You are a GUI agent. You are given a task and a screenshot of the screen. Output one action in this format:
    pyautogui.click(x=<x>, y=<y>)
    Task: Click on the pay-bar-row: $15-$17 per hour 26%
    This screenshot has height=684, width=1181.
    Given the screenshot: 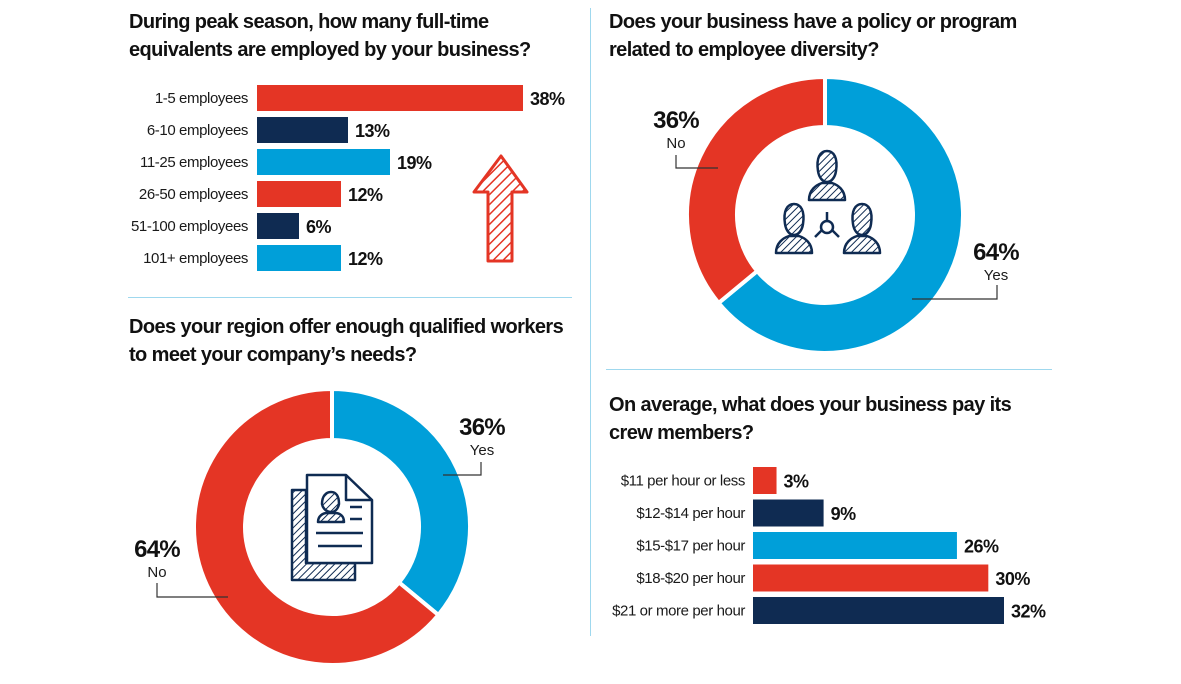 What is the action you would take?
    pyautogui.click(x=817, y=545)
    